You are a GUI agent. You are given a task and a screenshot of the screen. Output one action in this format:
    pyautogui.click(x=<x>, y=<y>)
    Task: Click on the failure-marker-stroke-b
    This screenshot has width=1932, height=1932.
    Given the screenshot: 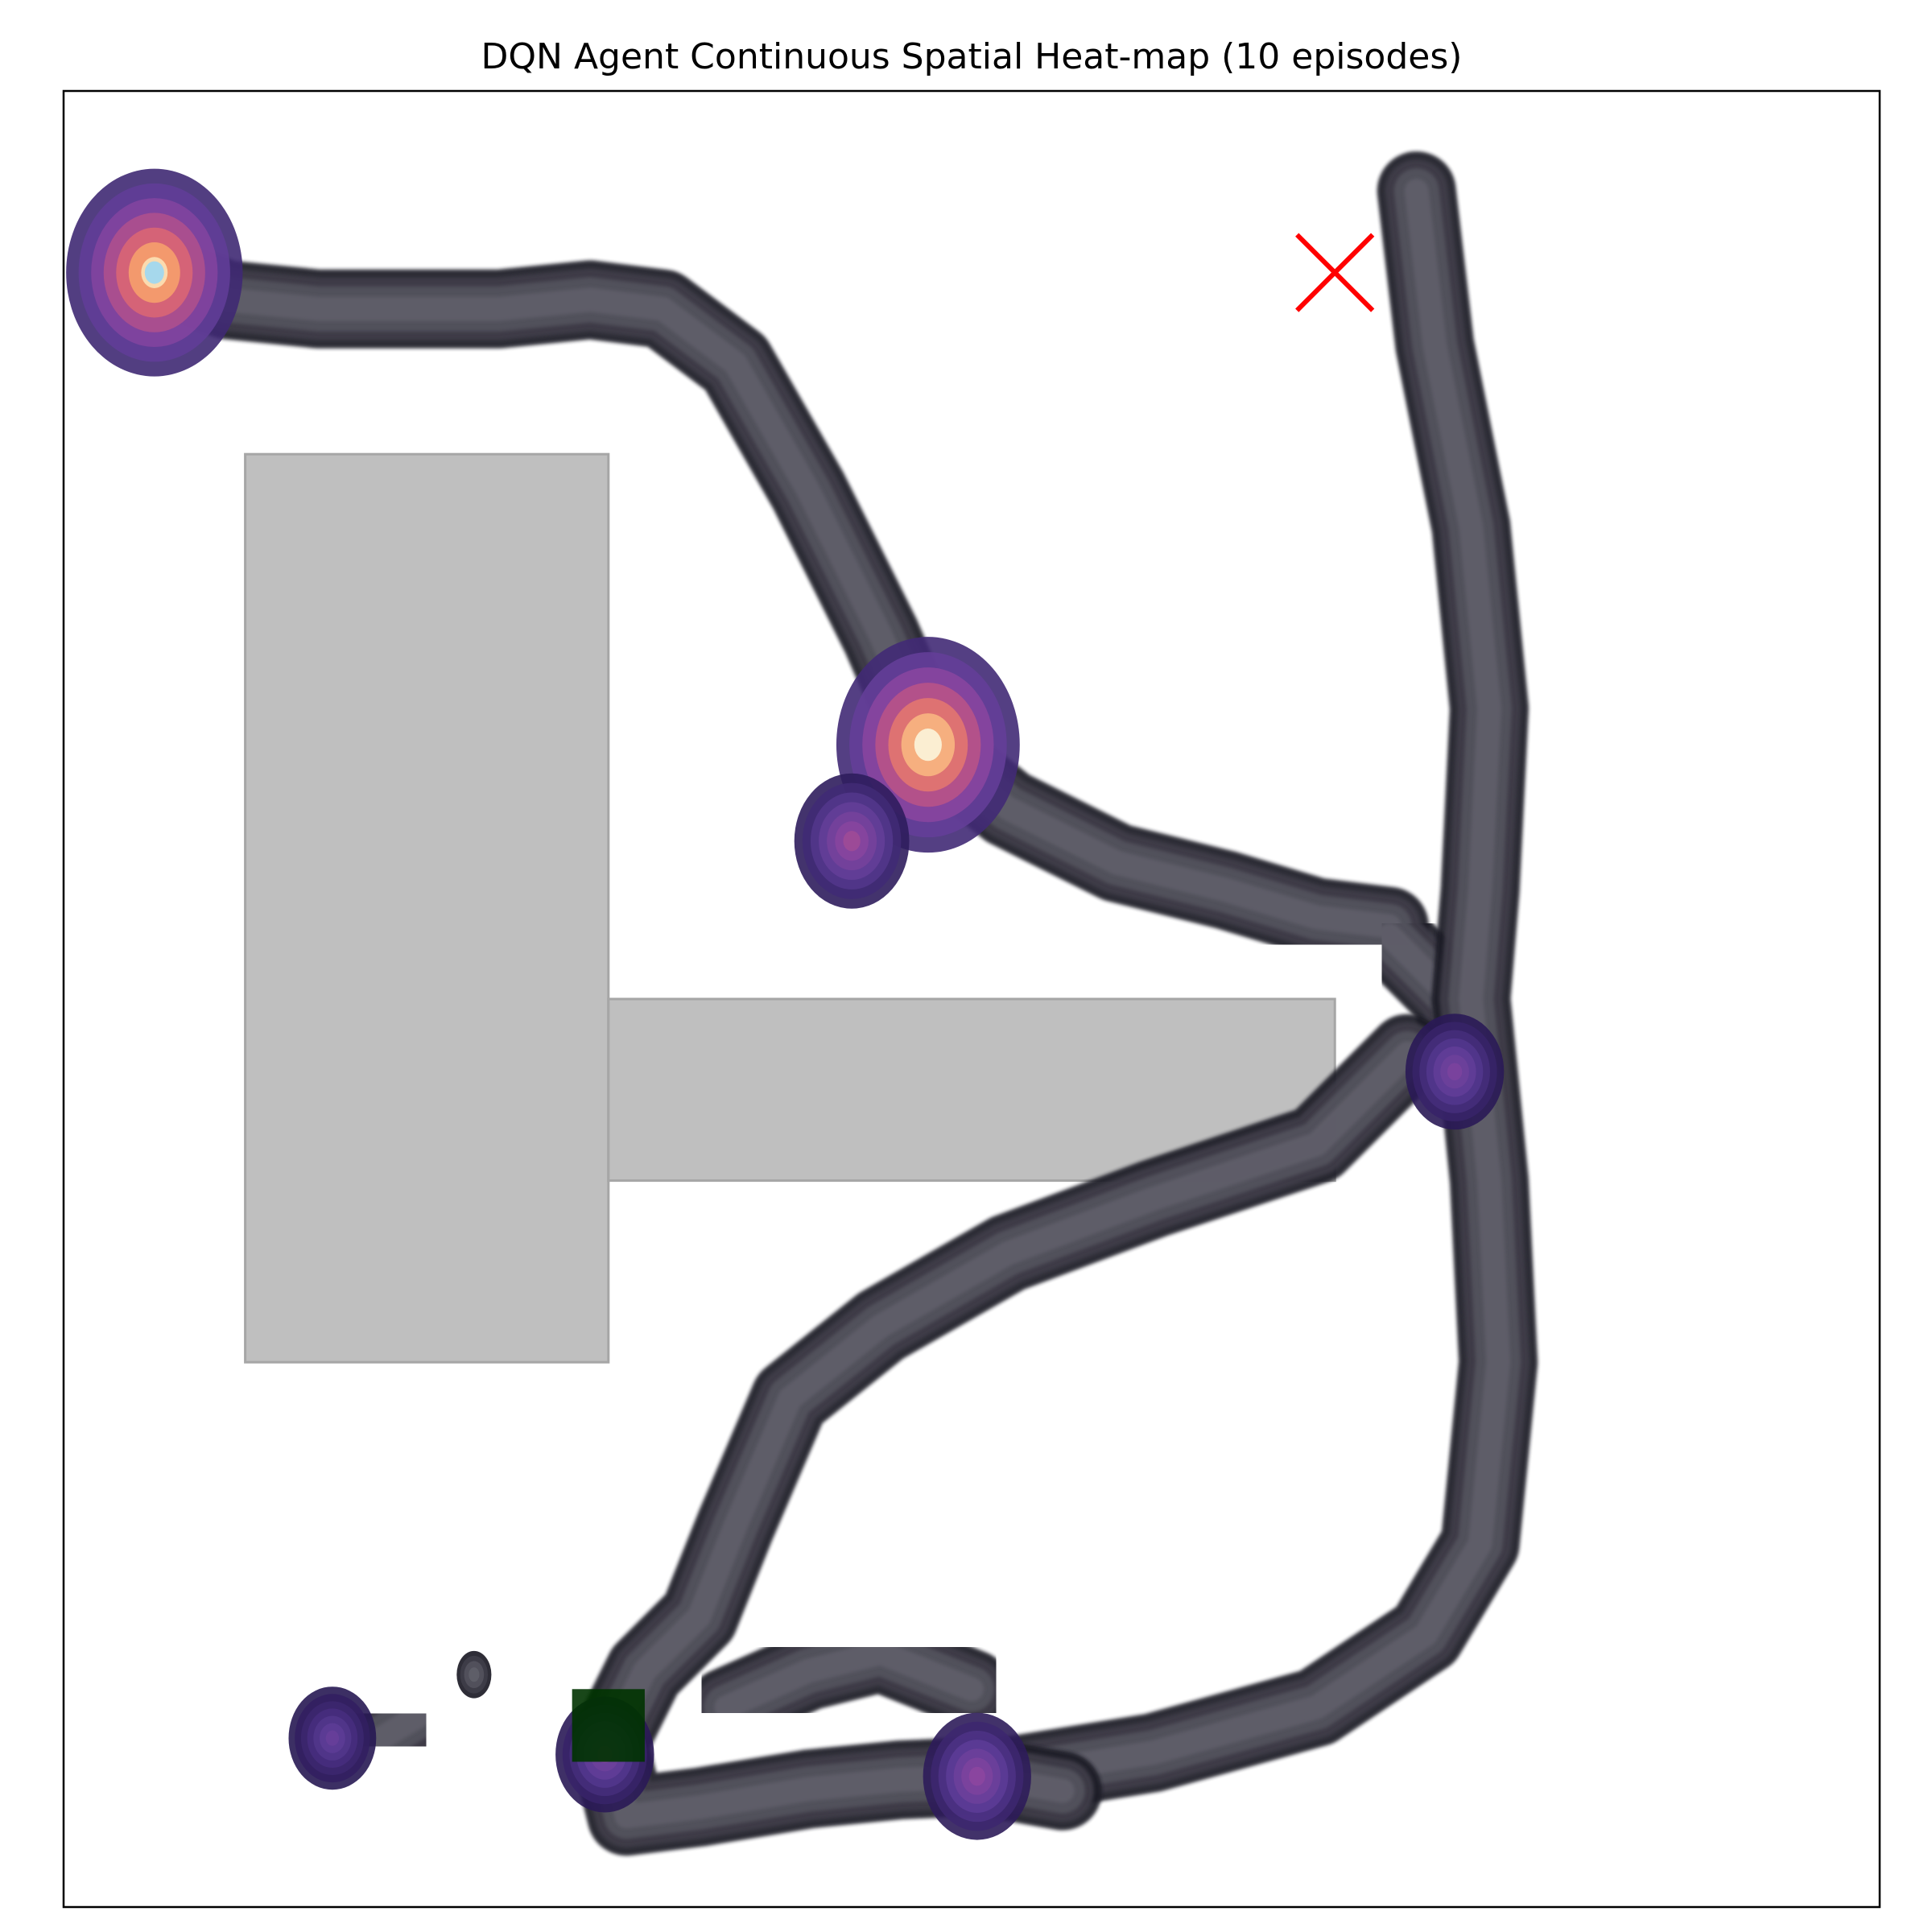 What is the action you would take?
    pyautogui.click(x=1335, y=272)
    